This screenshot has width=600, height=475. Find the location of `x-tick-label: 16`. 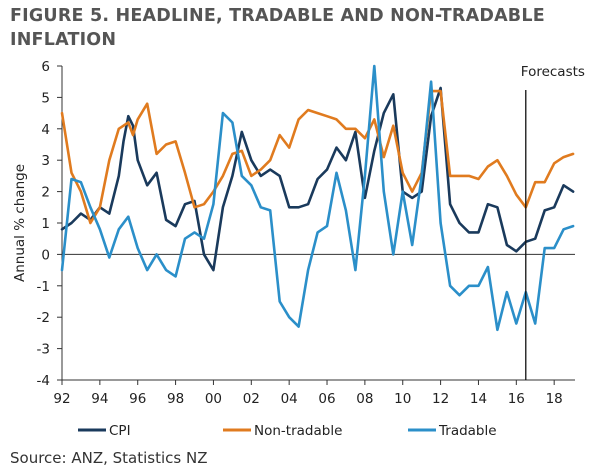

x-tick-label: 16 is located at coordinates (516, 399).